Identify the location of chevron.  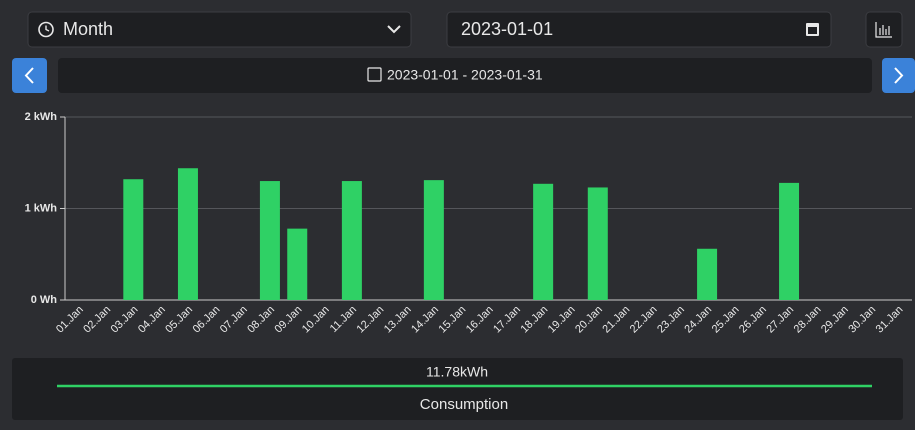
(394, 29).